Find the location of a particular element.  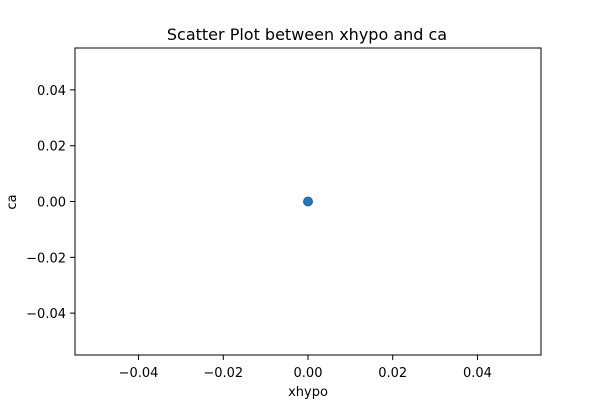

y-axis-ticks: −0.04 −0.02 0.00 0.02 0.04 is located at coordinates (50, 203).